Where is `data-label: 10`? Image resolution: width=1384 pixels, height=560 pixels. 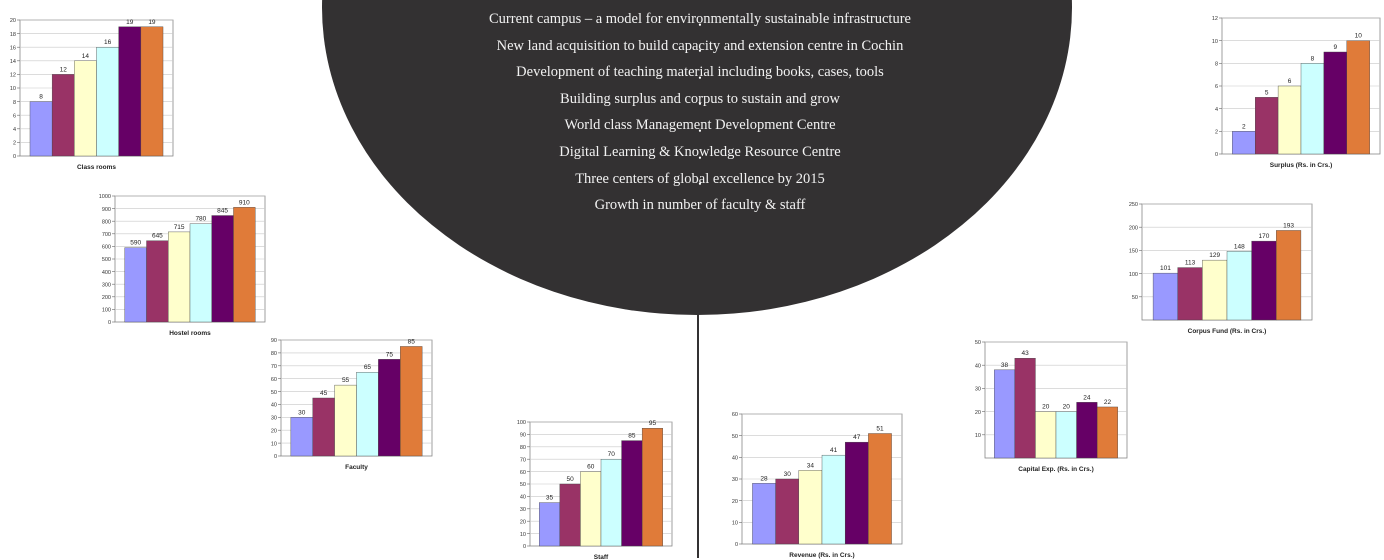
data-label: 10 is located at coordinates (1359, 36).